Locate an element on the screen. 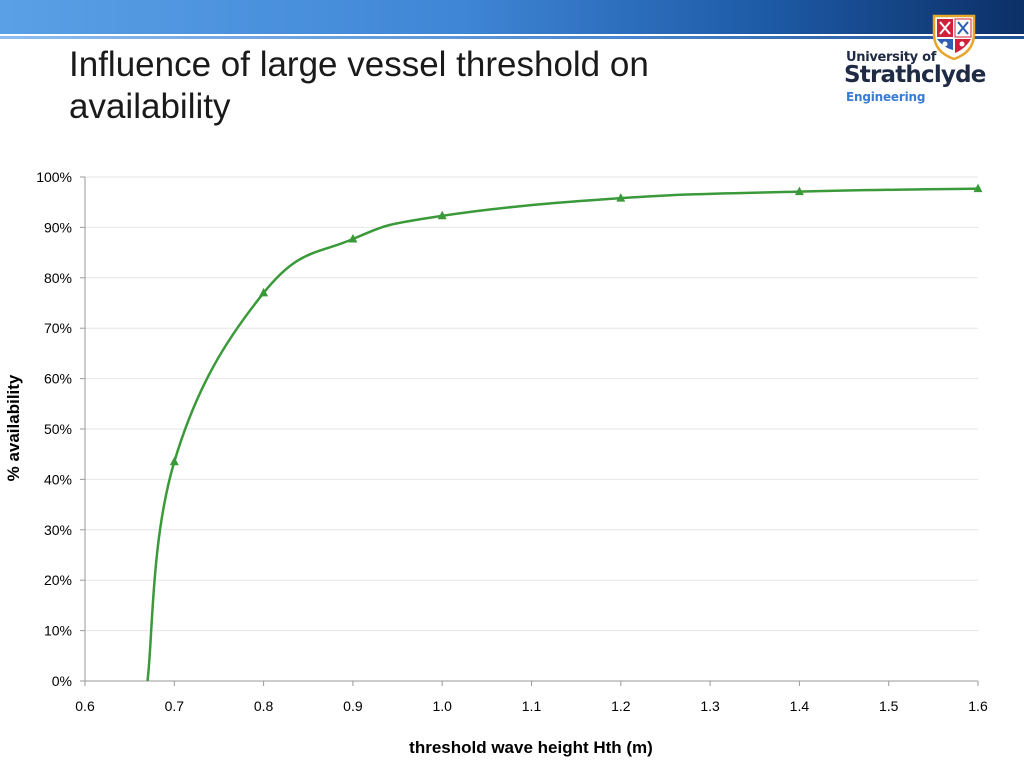  y-tick-label: 60% is located at coordinates (58, 379).